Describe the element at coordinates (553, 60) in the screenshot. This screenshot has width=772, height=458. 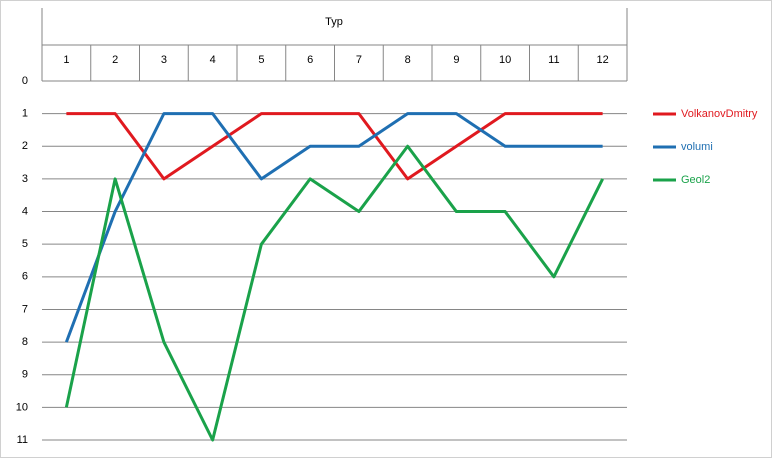
I see `x-tick-label: 11` at that location.